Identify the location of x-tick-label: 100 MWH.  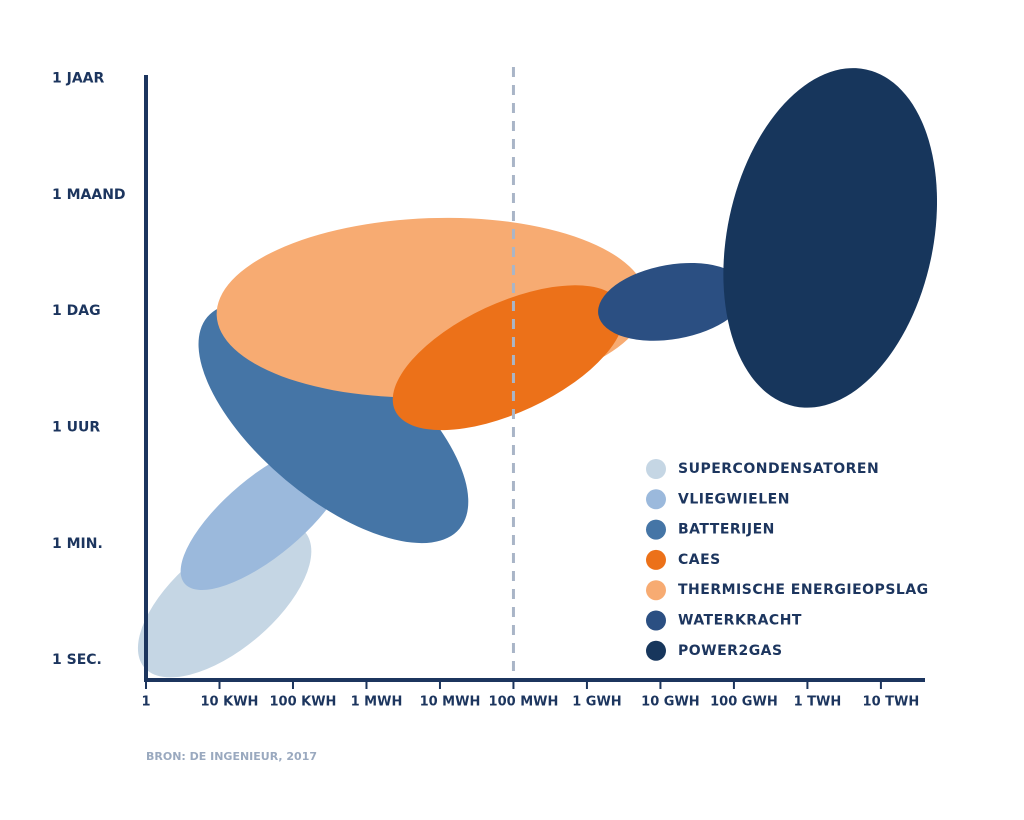
(524, 702).